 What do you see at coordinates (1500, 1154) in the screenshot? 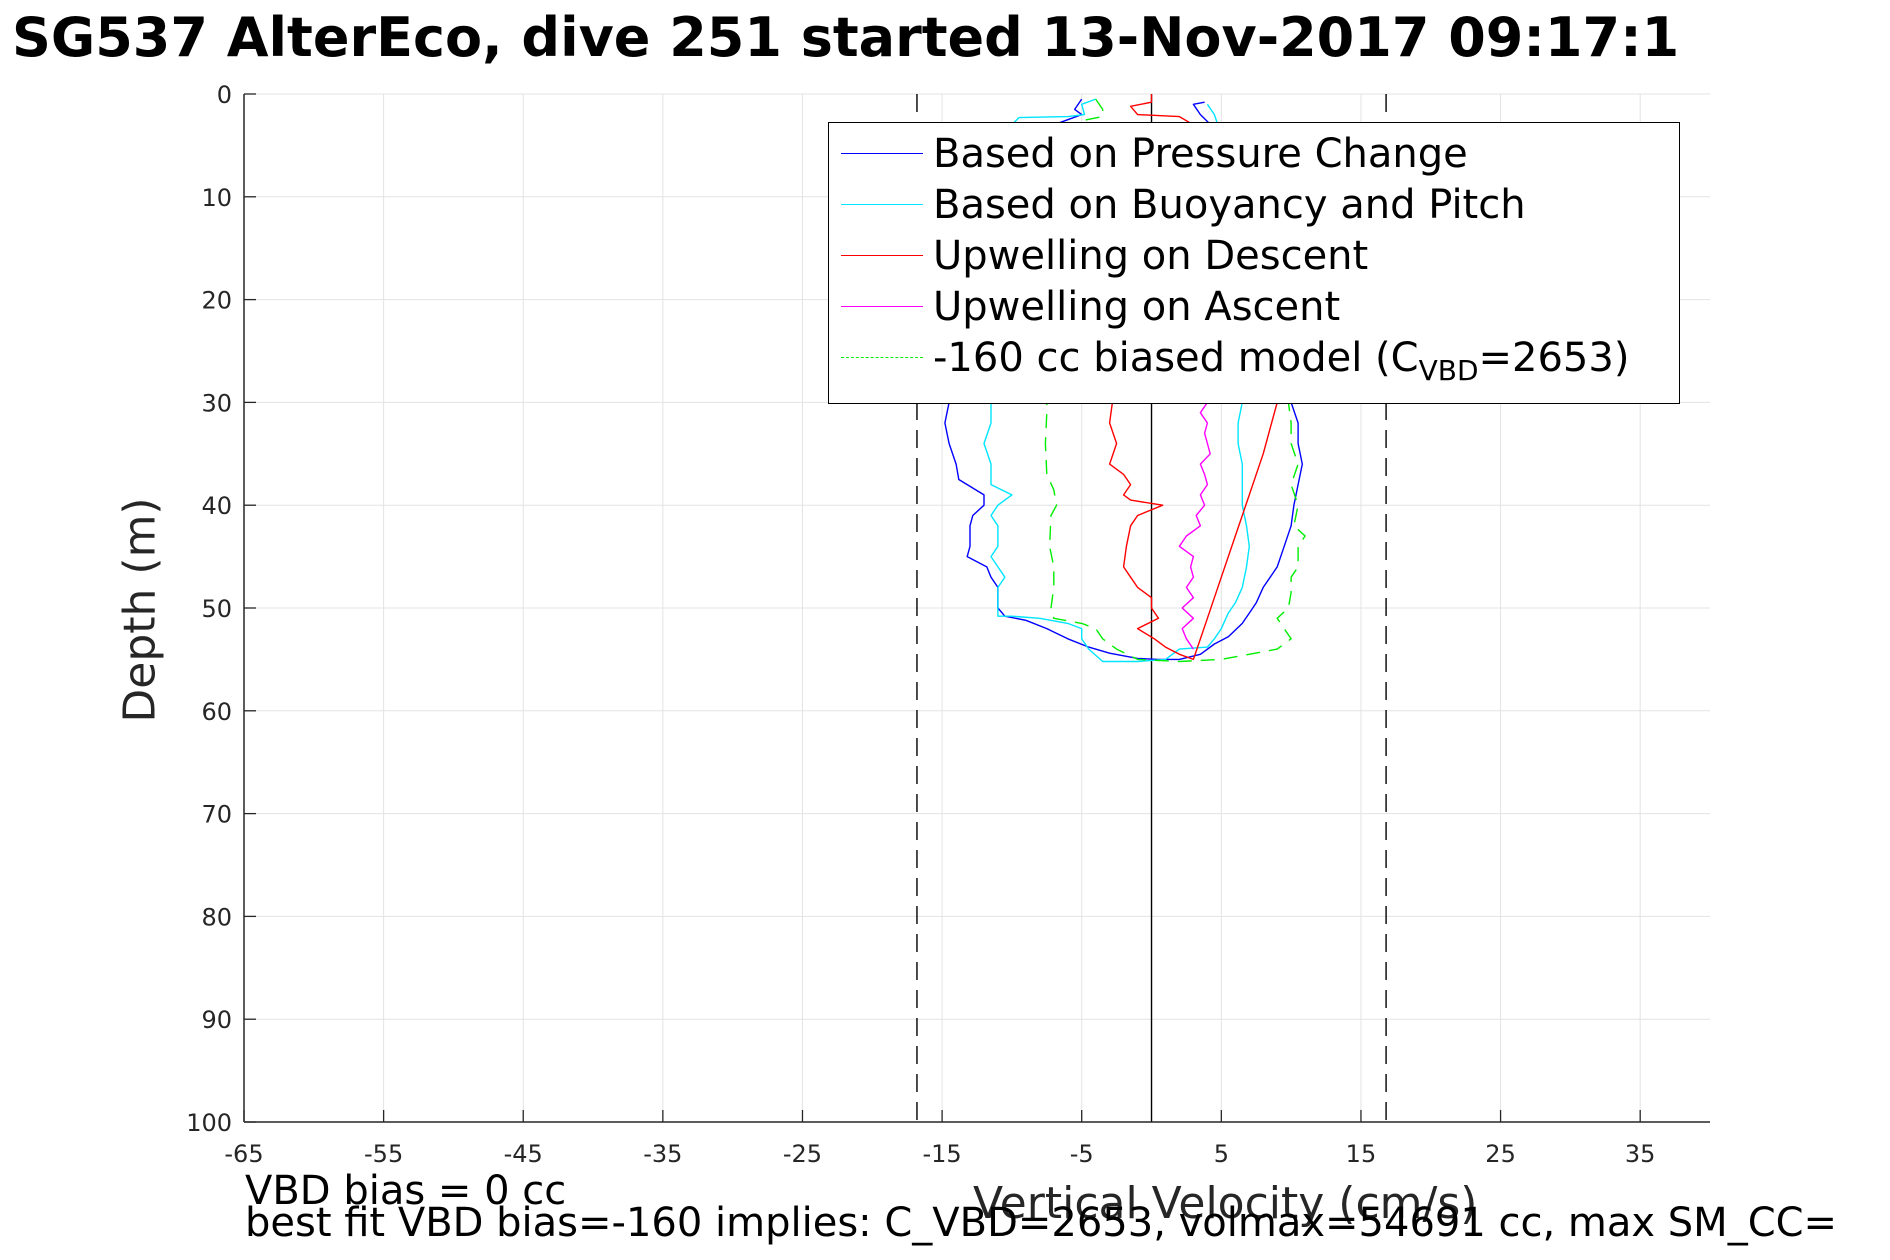
I see `x-tick-label: 25` at bounding box center [1500, 1154].